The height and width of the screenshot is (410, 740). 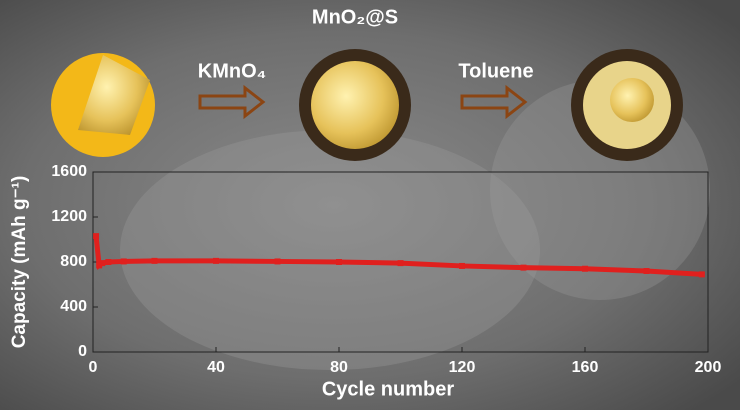 What do you see at coordinates (216, 367) in the screenshot?
I see `x-tick-label: 40` at bounding box center [216, 367].